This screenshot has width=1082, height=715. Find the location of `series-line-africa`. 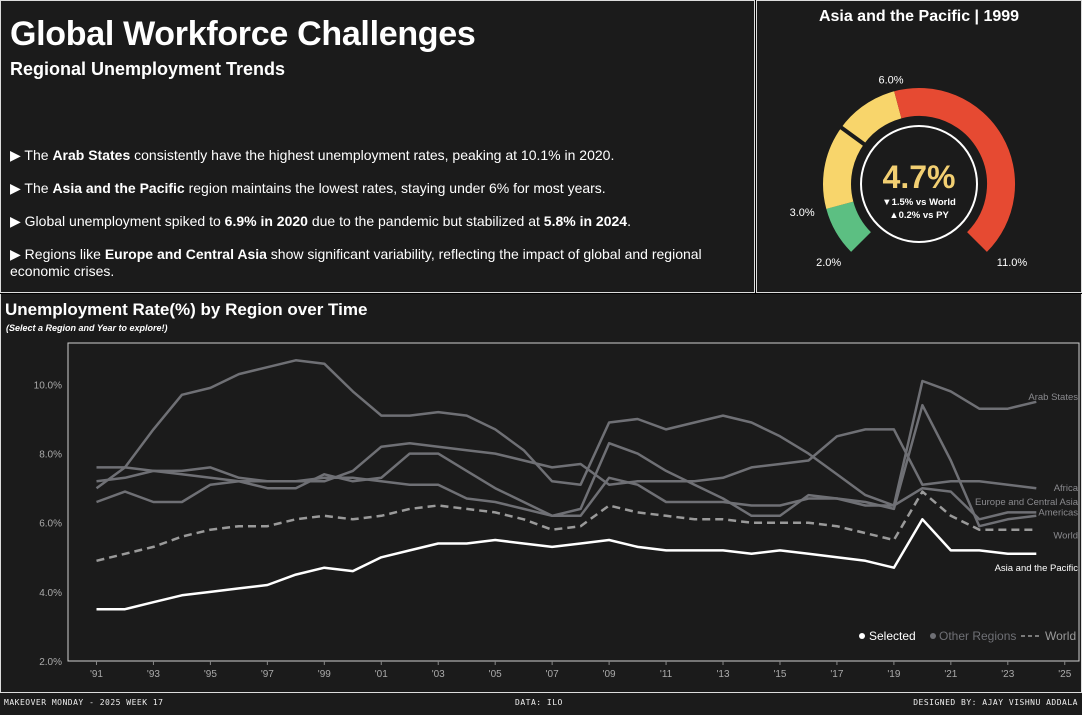

series-line-africa is located at coordinates (566, 459).